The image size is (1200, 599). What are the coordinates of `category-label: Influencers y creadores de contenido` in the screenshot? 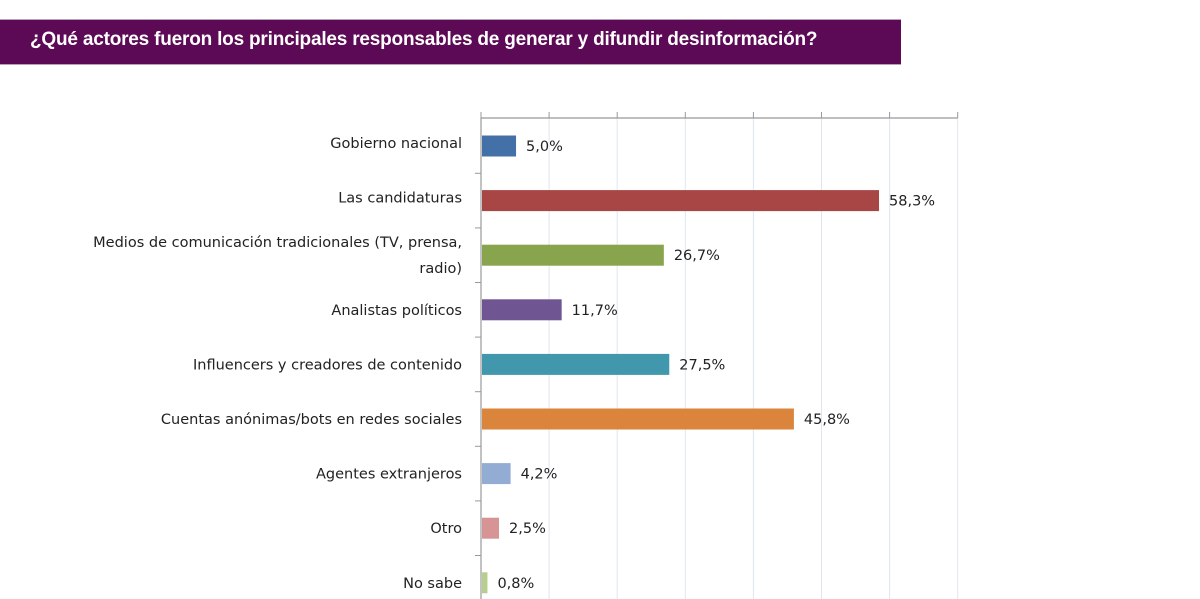 It's located at (327, 365).